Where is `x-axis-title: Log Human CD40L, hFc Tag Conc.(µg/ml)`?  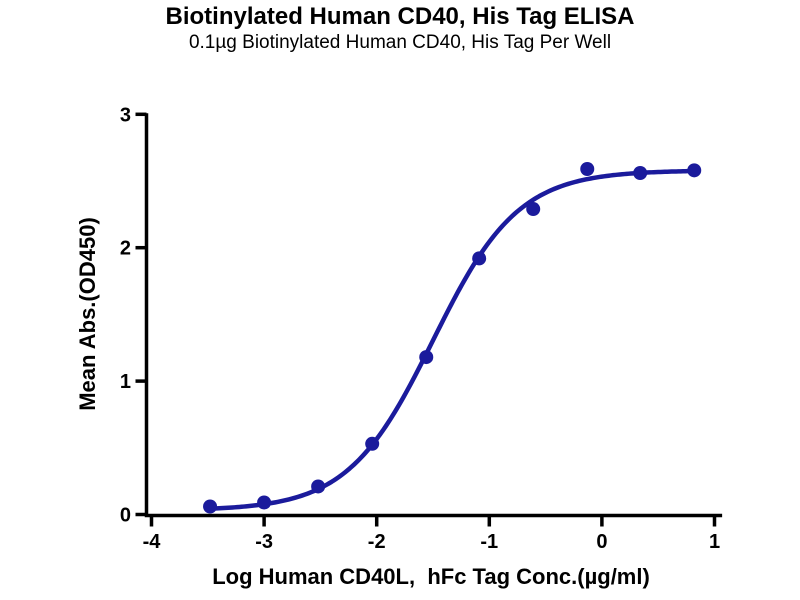
x-axis-title: Log Human CD40L, hFc Tag Conc.(µg/ml) is located at coordinates (431, 576).